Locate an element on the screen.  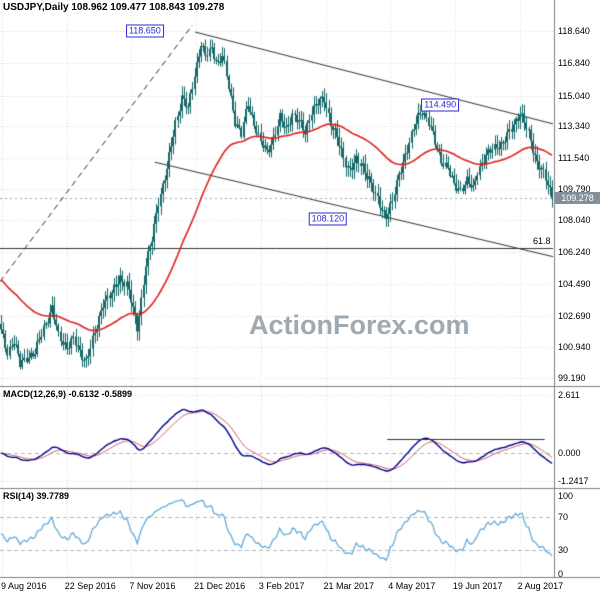
date-axis-label: 19 Jun 2017 is located at coordinates (477, 586).